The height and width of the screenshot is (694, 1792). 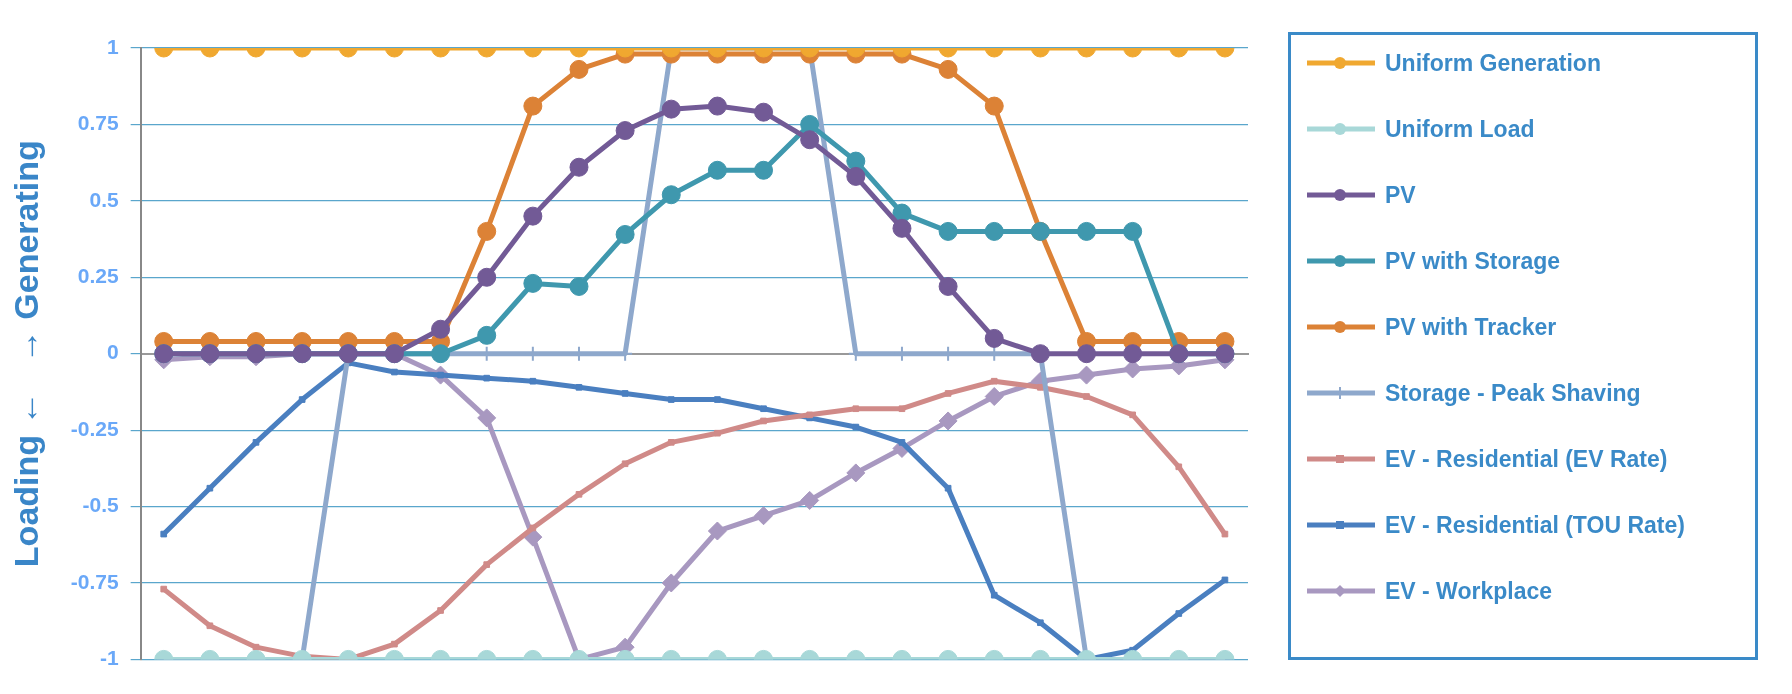 What do you see at coordinates (25, 354) in the screenshot?
I see `y-axis-title: Loading ← → Generating` at bounding box center [25, 354].